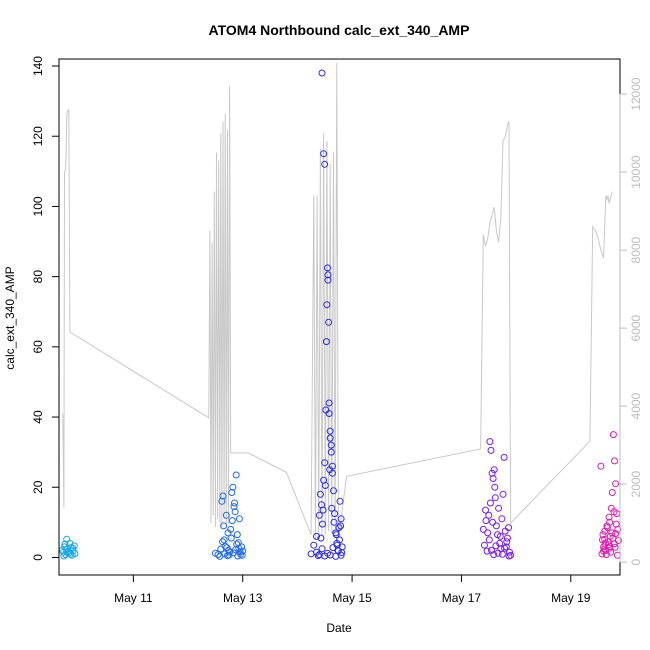 This screenshot has width=650, height=650. What do you see at coordinates (636, 327) in the screenshot?
I see `y2-tick-label: 6000` at bounding box center [636, 327].